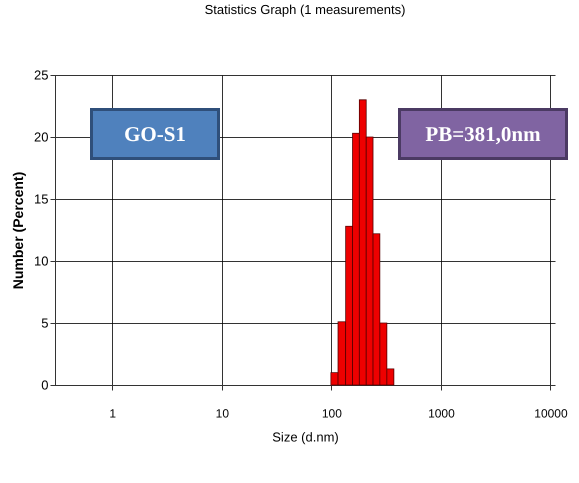  Describe the element at coordinates (44, 385) in the screenshot. I see `y-tick-label: 0` at that location.